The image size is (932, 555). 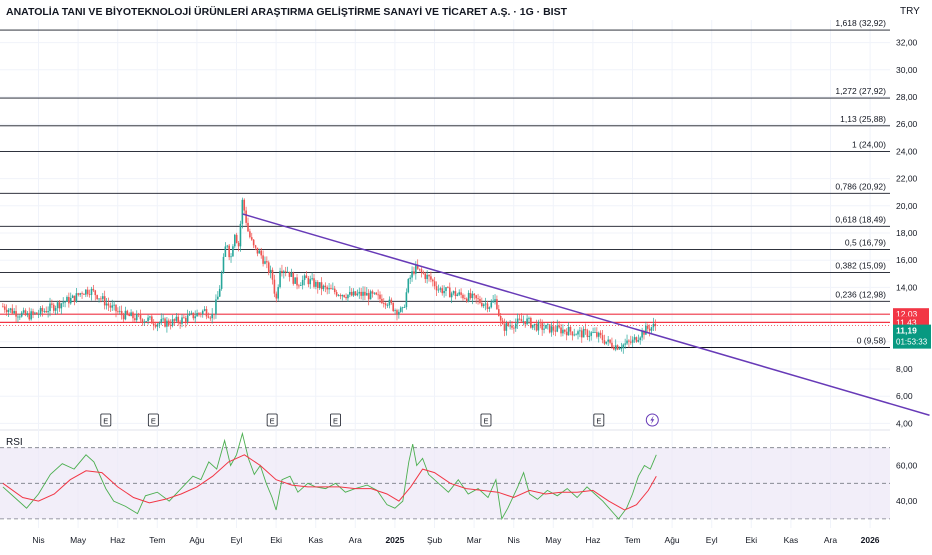 I want to click on time-axis-tick: Ara, so click(x=356, y=540).